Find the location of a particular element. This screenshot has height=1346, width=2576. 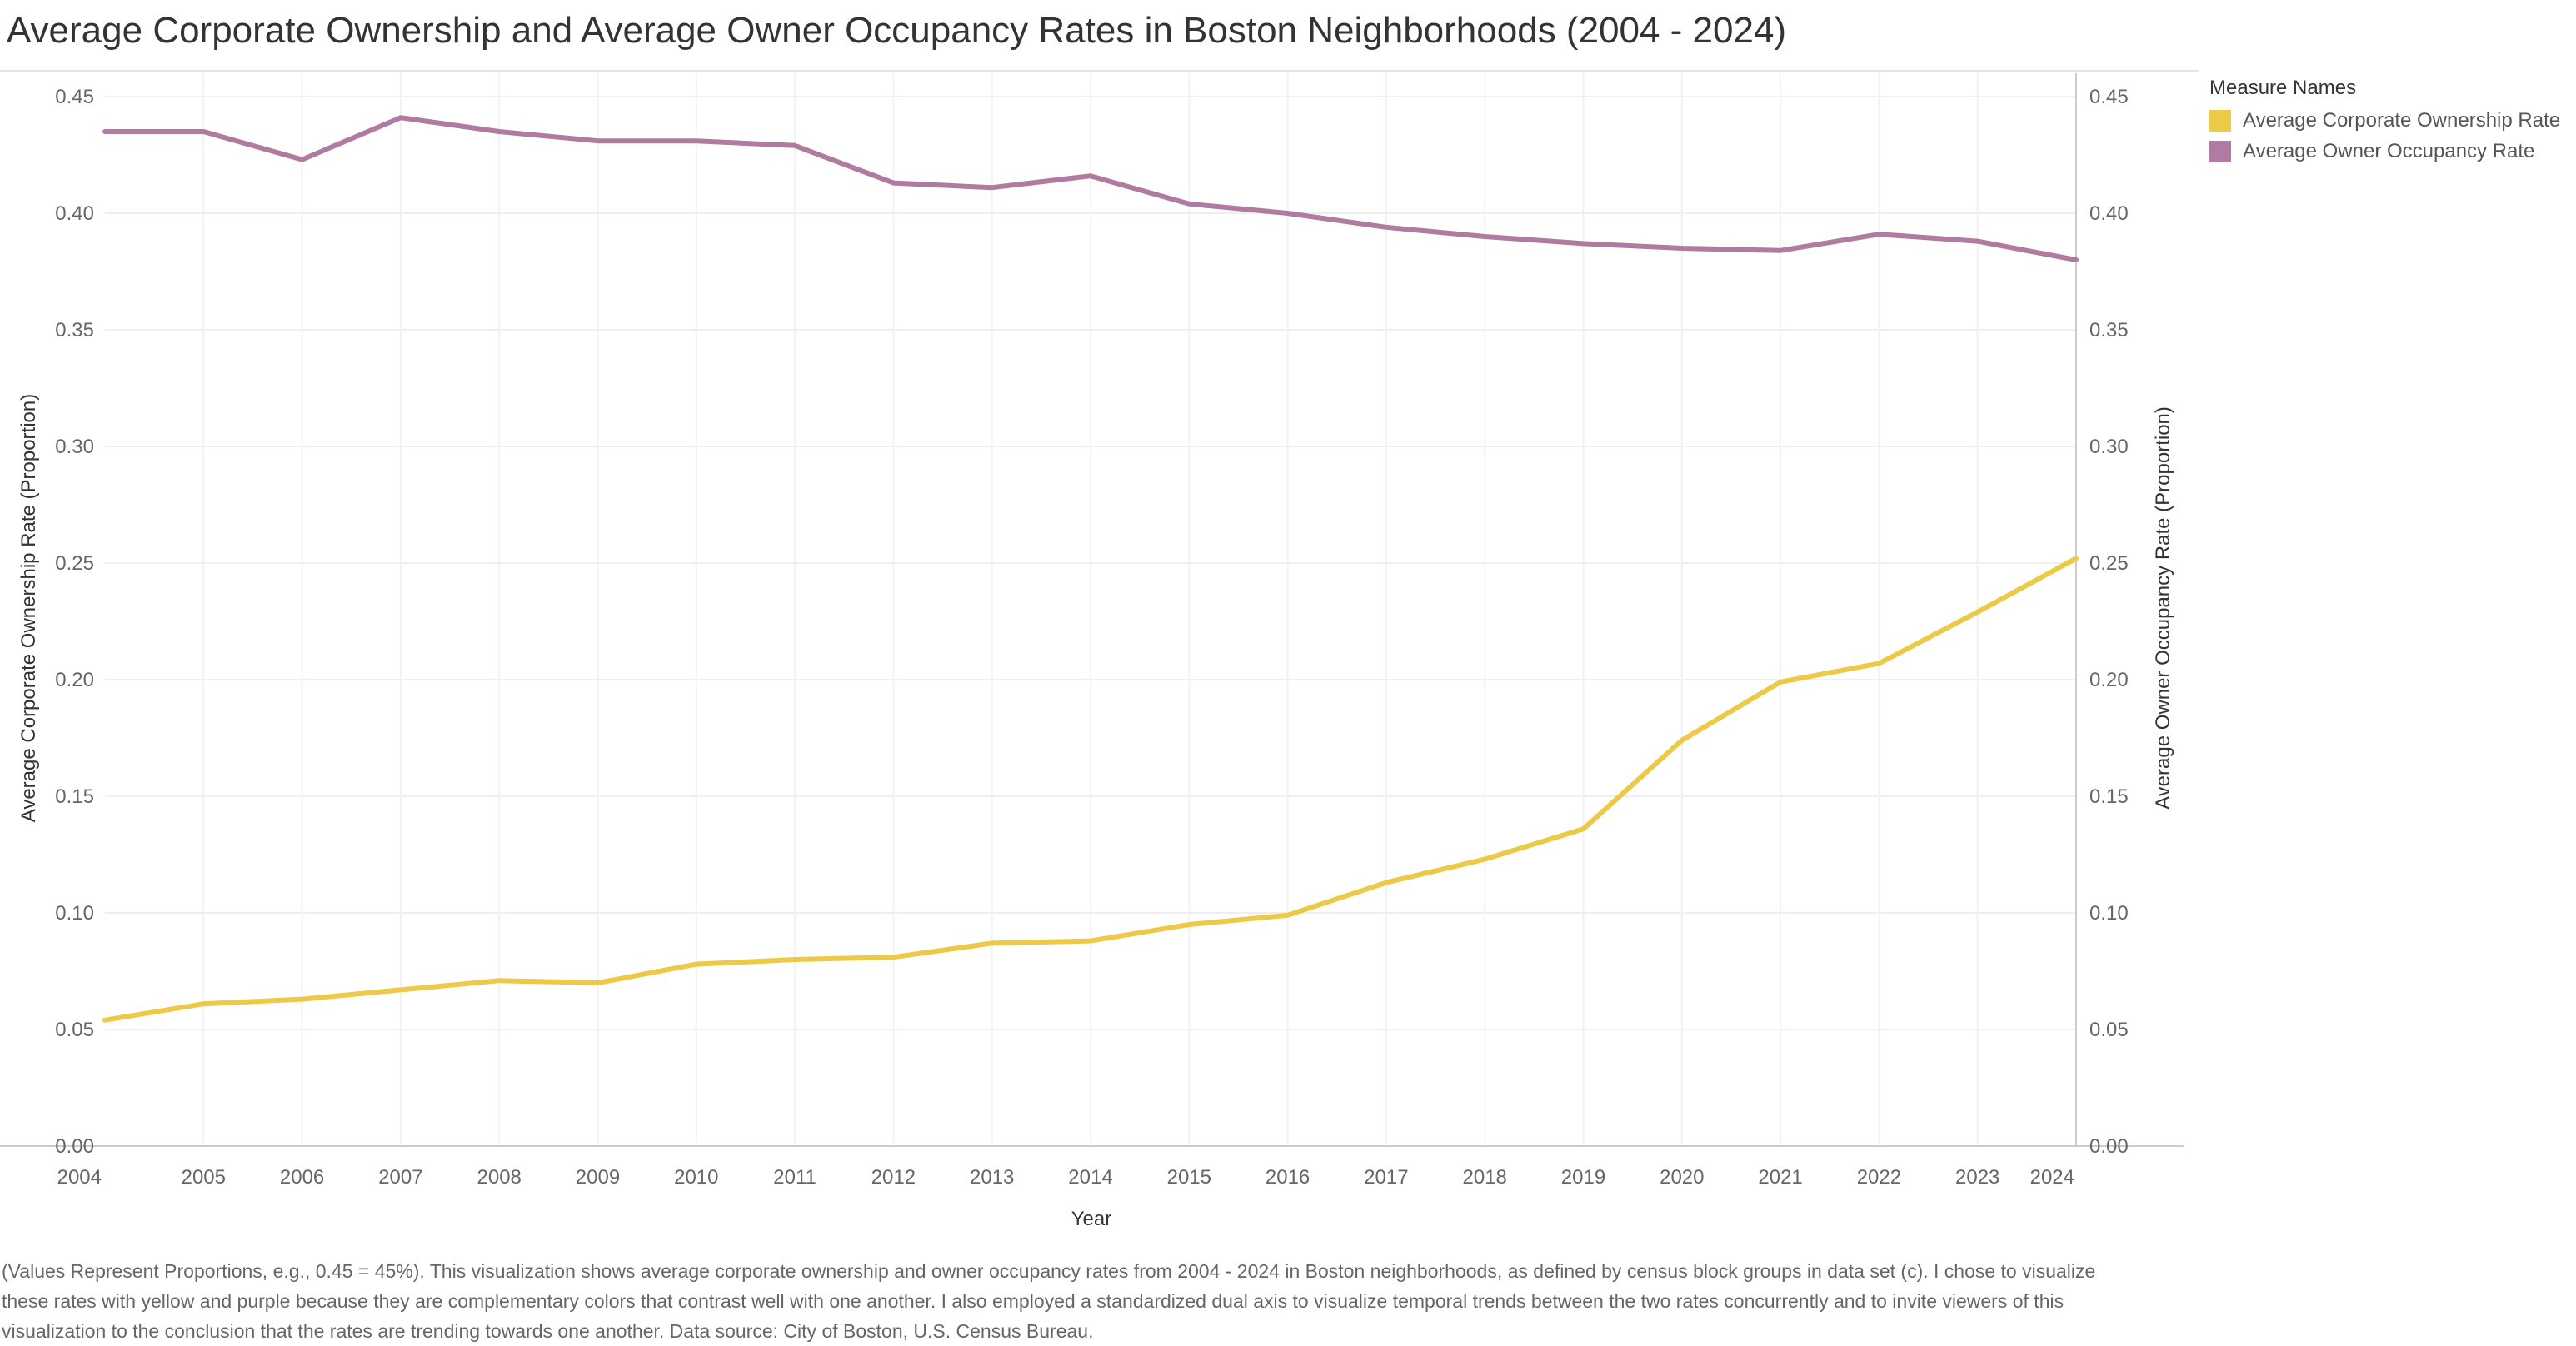

y-tick-label-right: 0.00 is located at coordinates (2109, 1146).